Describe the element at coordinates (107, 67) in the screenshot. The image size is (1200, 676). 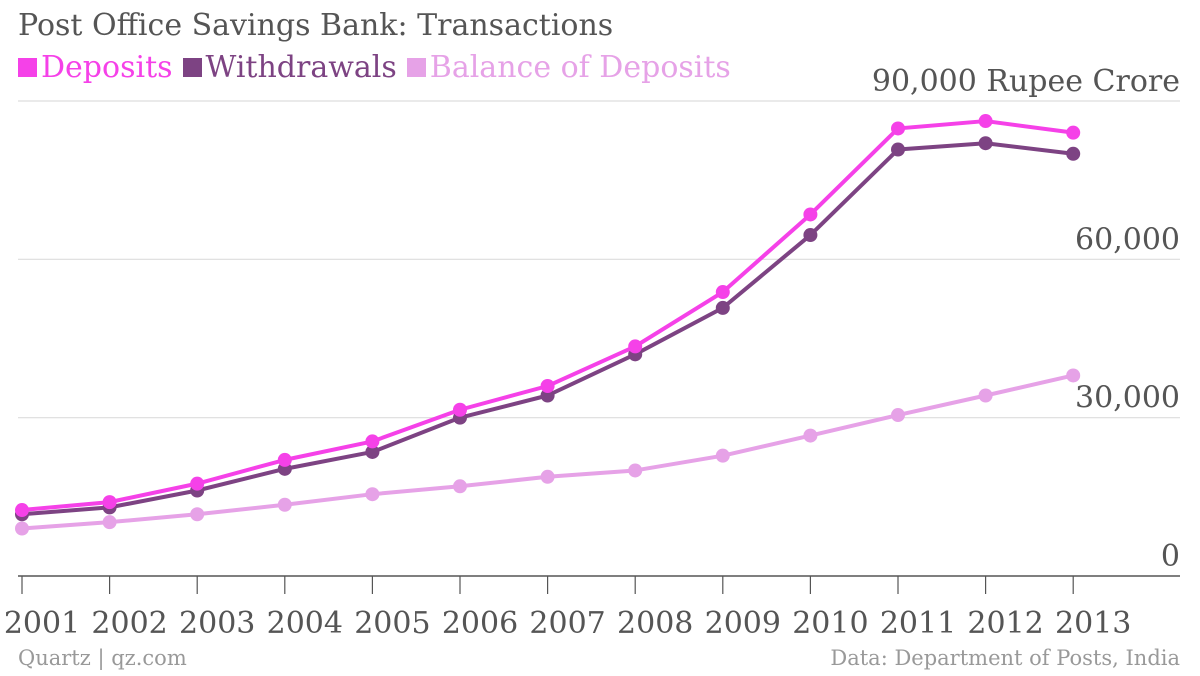
I see `legend-label: Deposits` at that location.